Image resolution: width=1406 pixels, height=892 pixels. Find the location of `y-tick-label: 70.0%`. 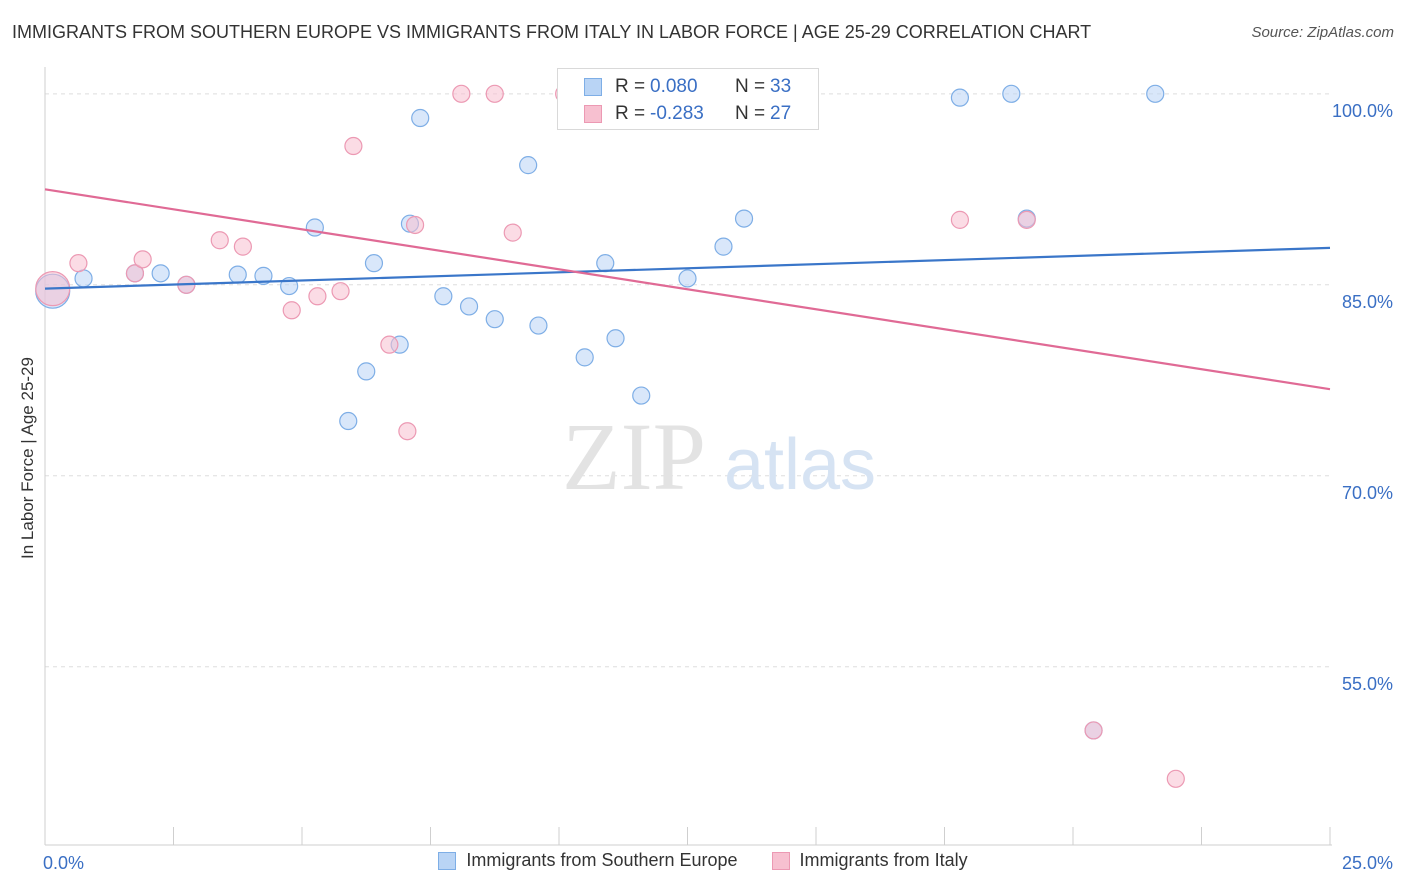

y-tick-label: 70.0% is located at coordinates (1367, 493).